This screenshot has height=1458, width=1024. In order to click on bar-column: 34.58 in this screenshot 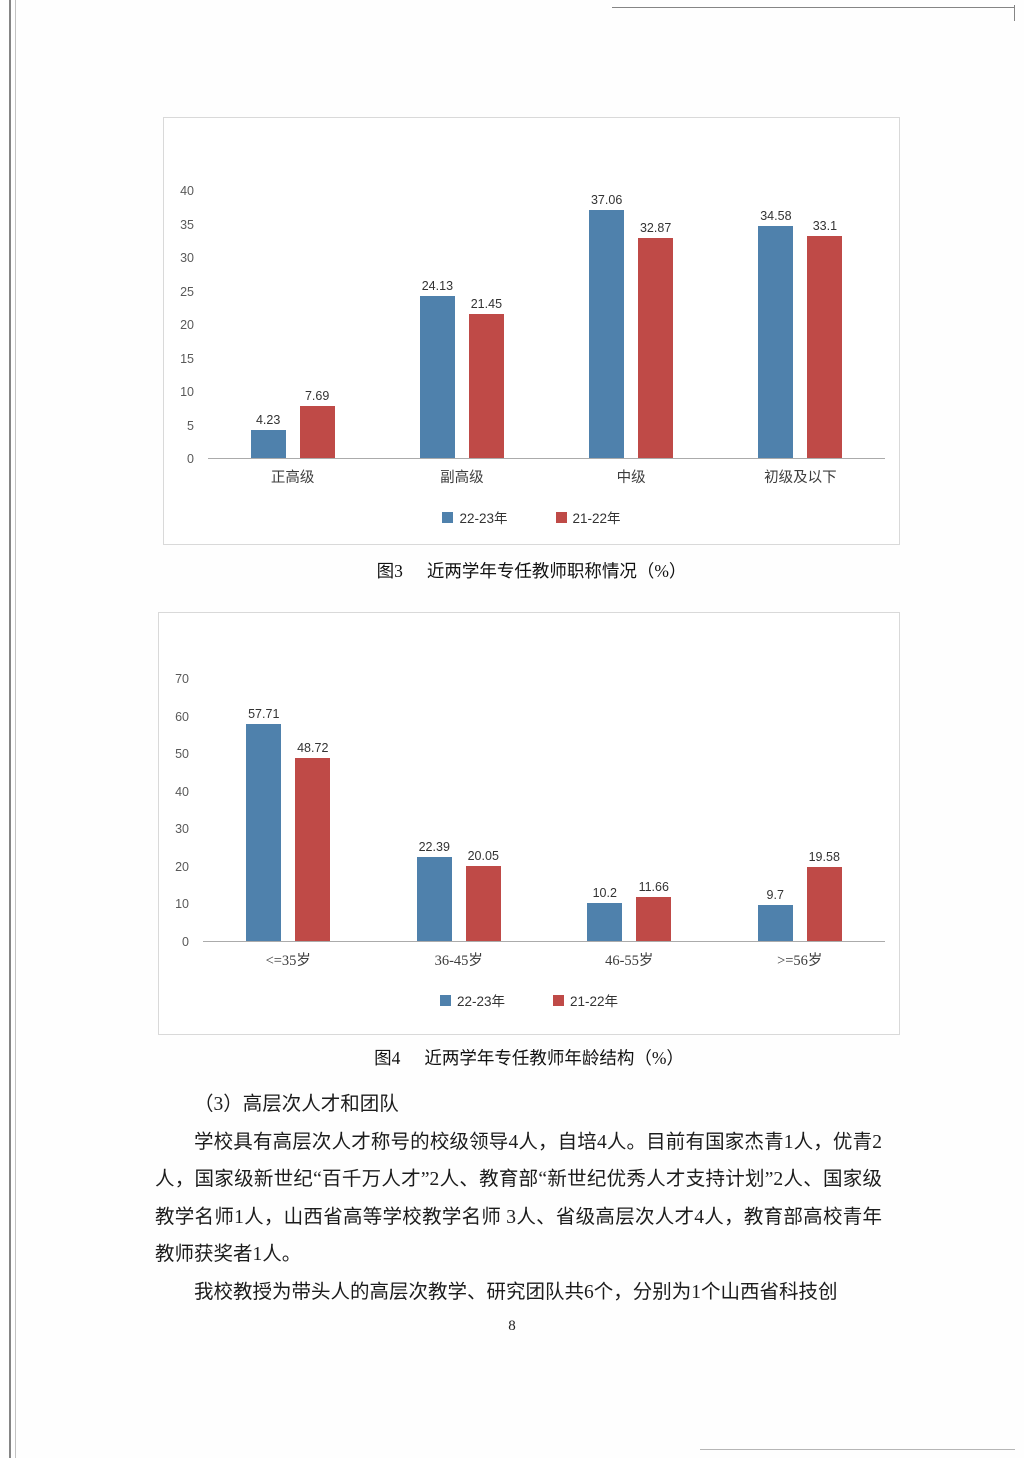, I will do `click(776, 333)`.